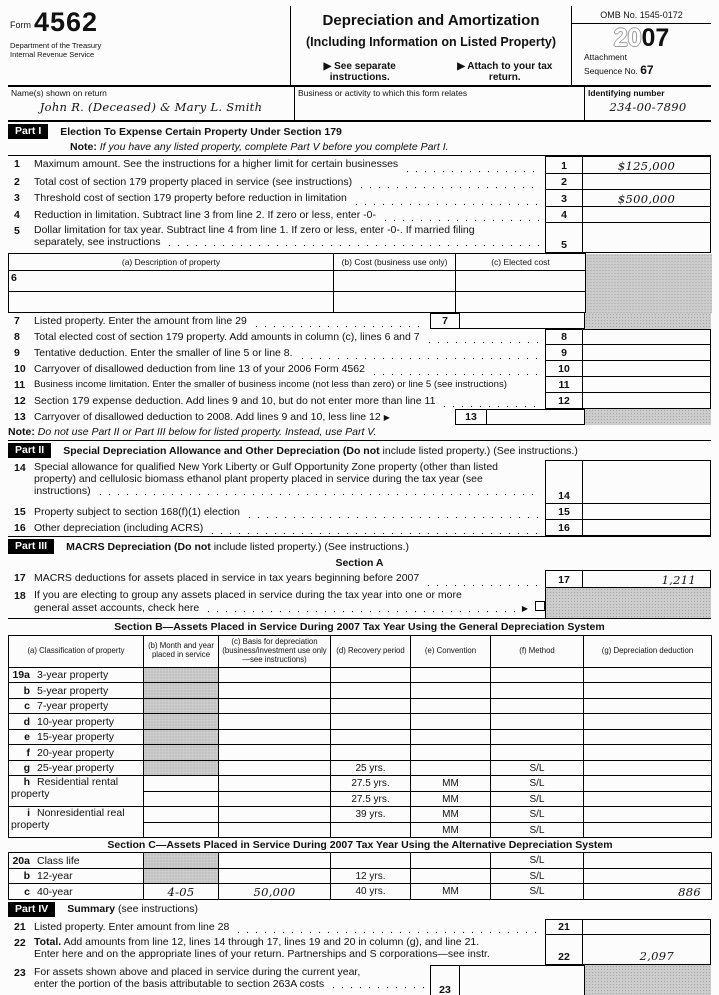  Describe the element at coordinates (647, 165) in the screenshot. I see `line-1-value: $125,000` at that location.